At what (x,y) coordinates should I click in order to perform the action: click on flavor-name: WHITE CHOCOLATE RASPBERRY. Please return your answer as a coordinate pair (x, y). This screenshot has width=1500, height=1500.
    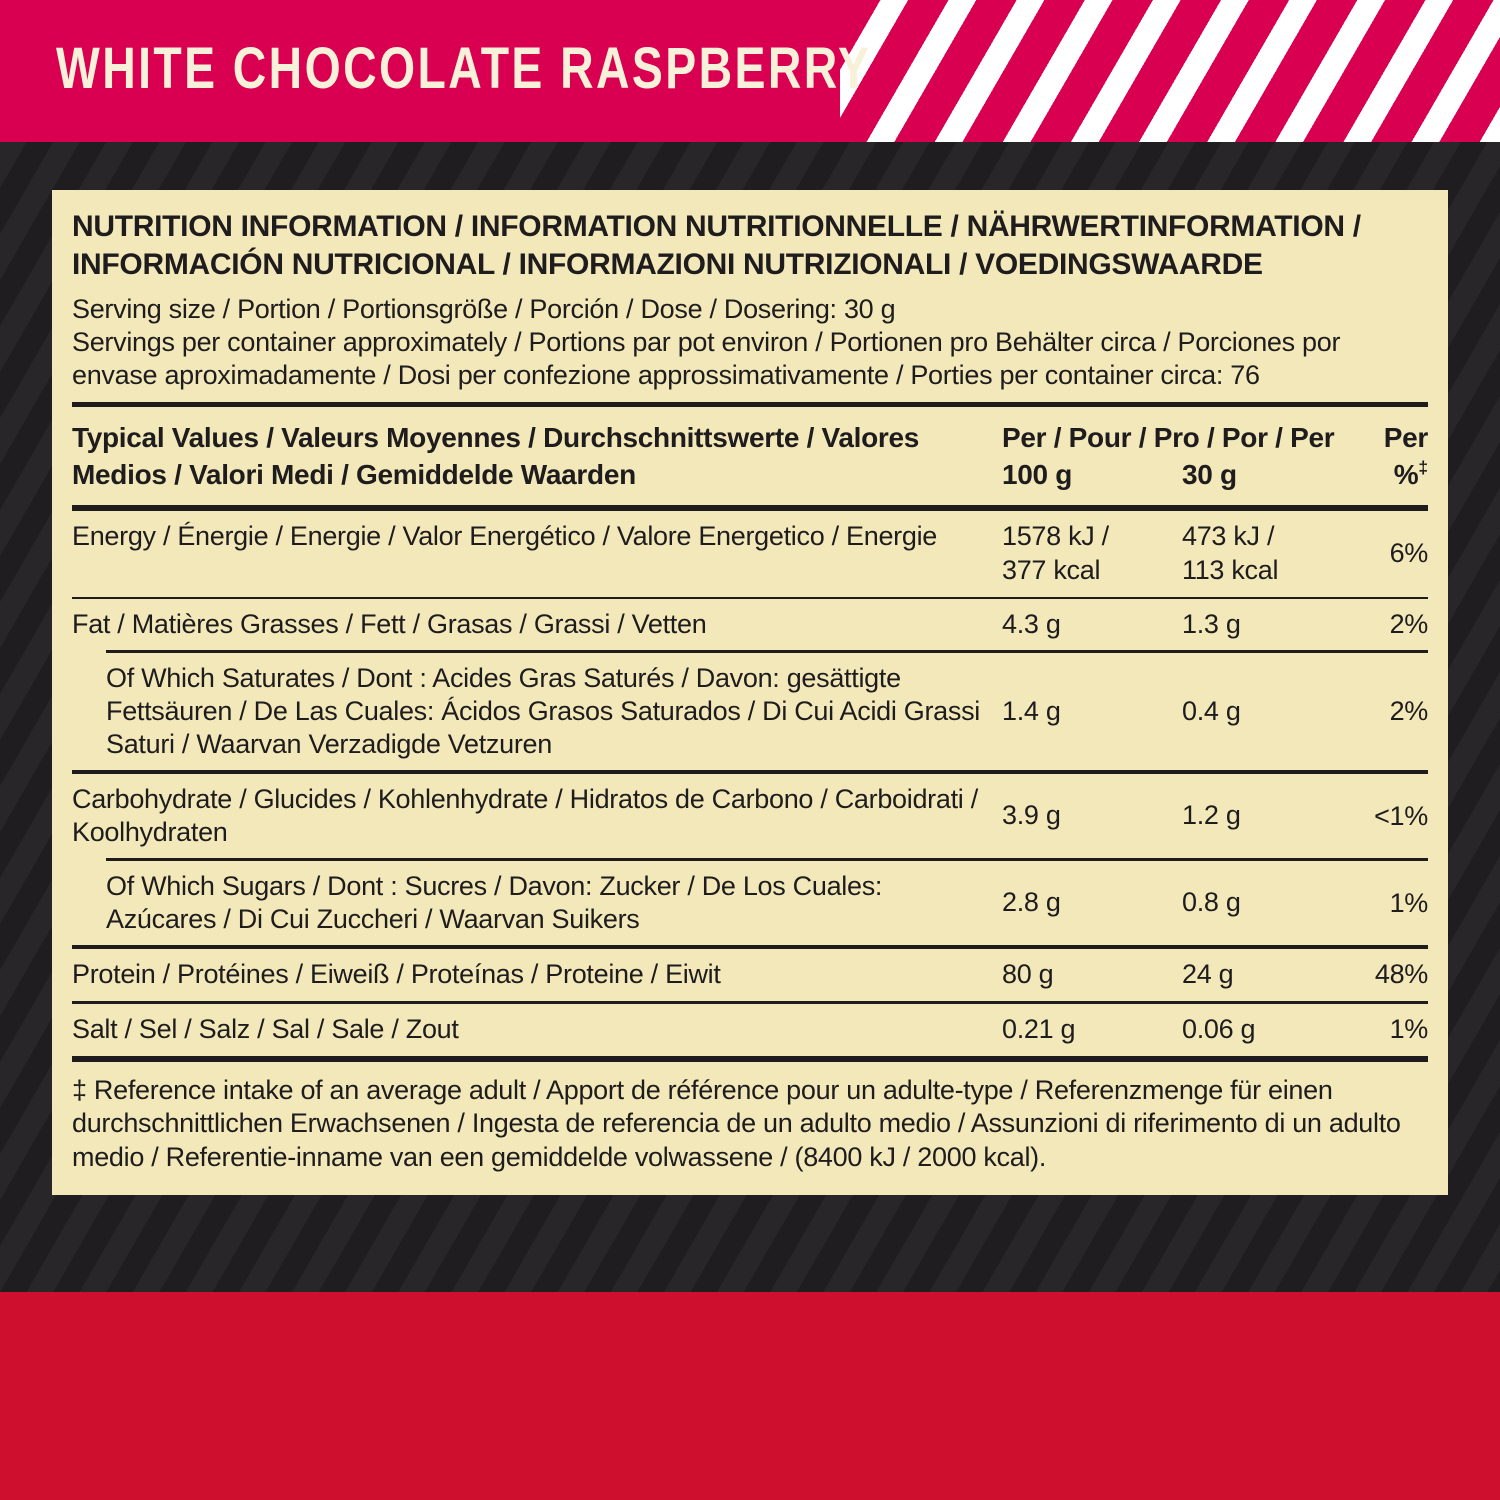
    Looking at the image, I should click on (464, 68).